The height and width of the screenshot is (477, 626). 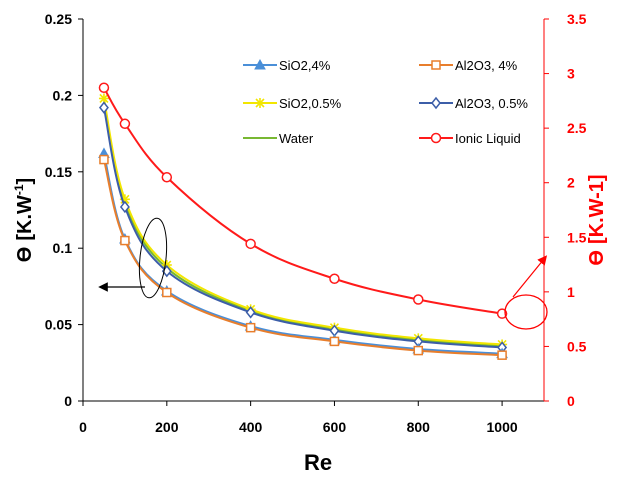 I want to click on y-right-tick-label: 0.5, so click(x=577, y=346).